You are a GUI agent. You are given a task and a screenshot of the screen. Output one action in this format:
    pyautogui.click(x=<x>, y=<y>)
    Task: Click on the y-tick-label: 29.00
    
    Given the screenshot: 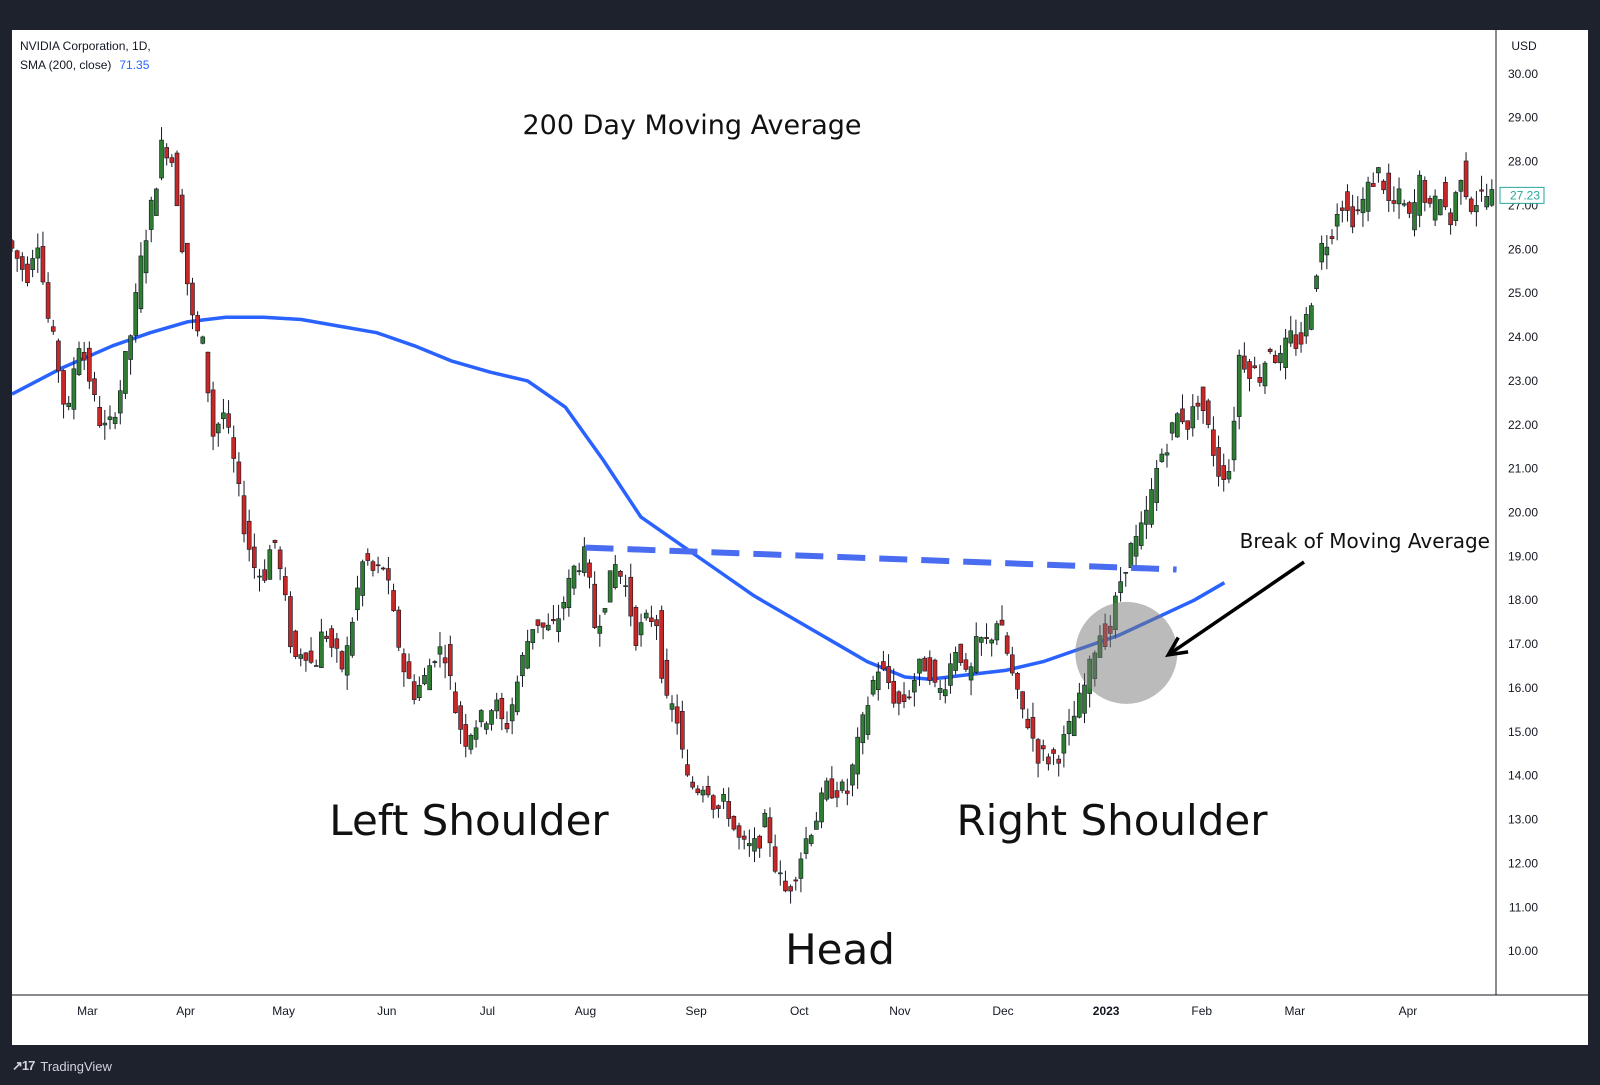 What is the action you would take?
    pyautogui.click(x=1523, y=118)
    